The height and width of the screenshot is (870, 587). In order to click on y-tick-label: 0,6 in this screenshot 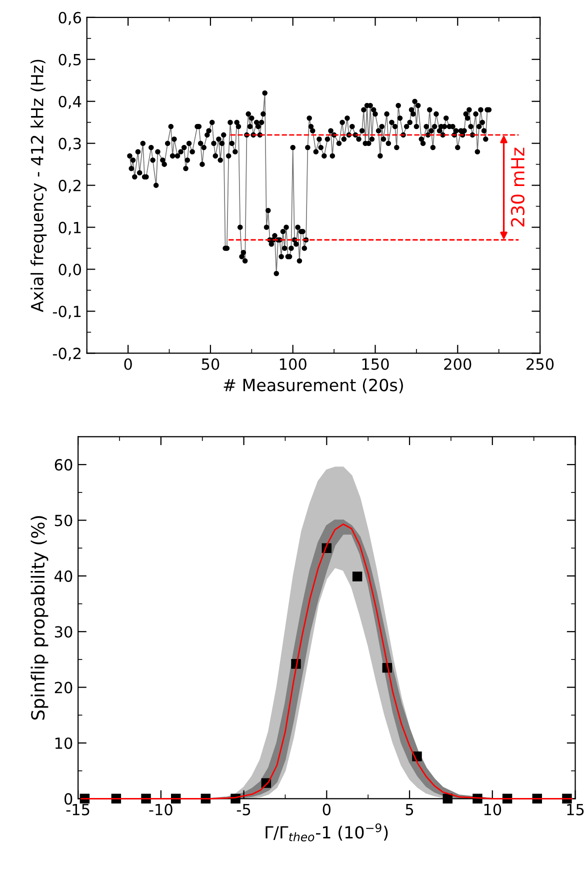, I will do `click(70, 18)`.